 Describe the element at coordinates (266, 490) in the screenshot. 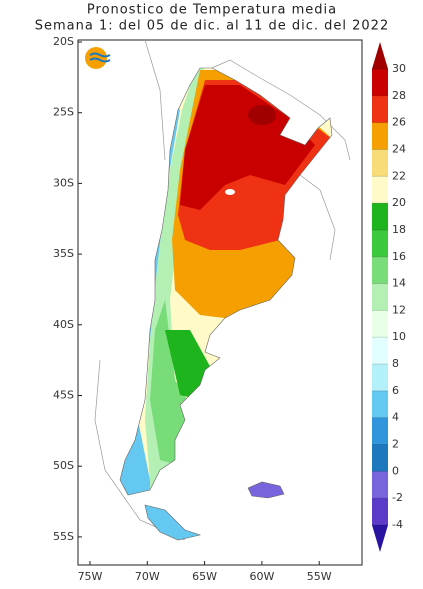

I see `malvinas` at that location.